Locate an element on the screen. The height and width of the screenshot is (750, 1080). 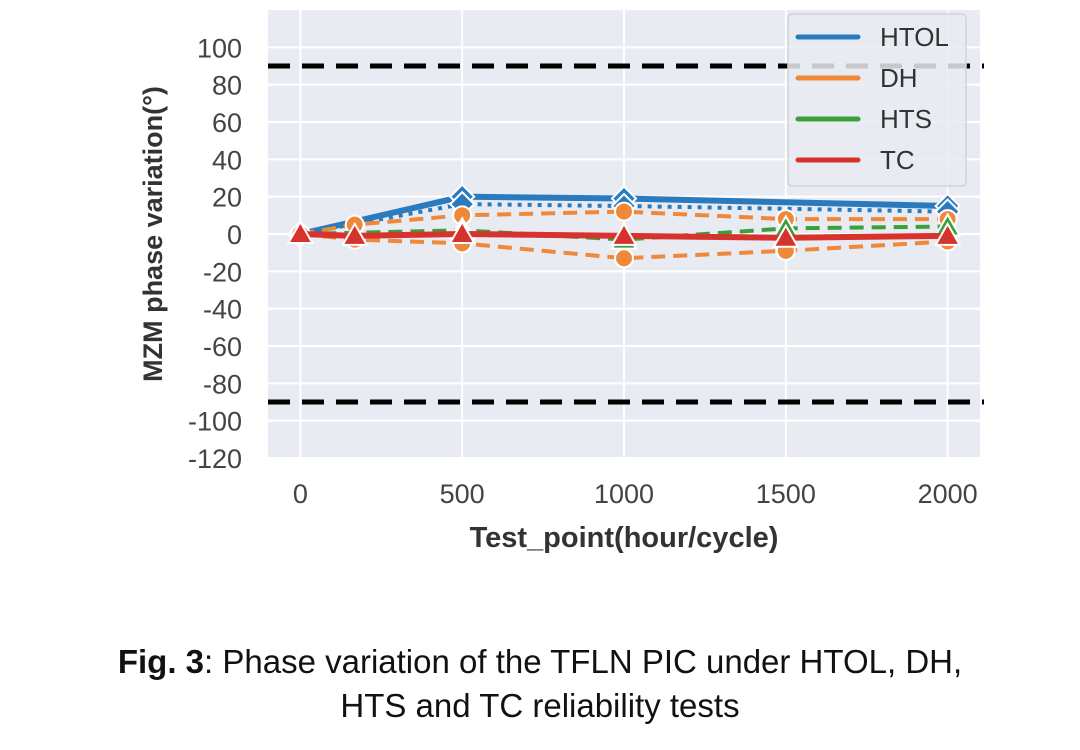
x-axis-label: Test_point(hour/cycle) is located at coordinates (624, 538).